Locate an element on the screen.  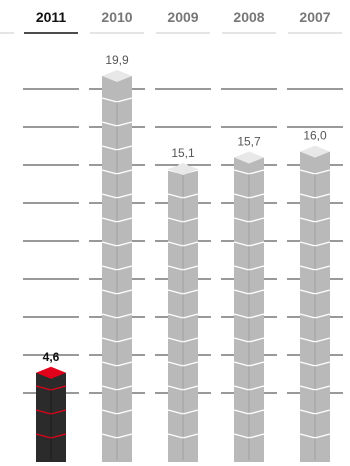
bar-top-2007 is located at coordinates (315, 151).